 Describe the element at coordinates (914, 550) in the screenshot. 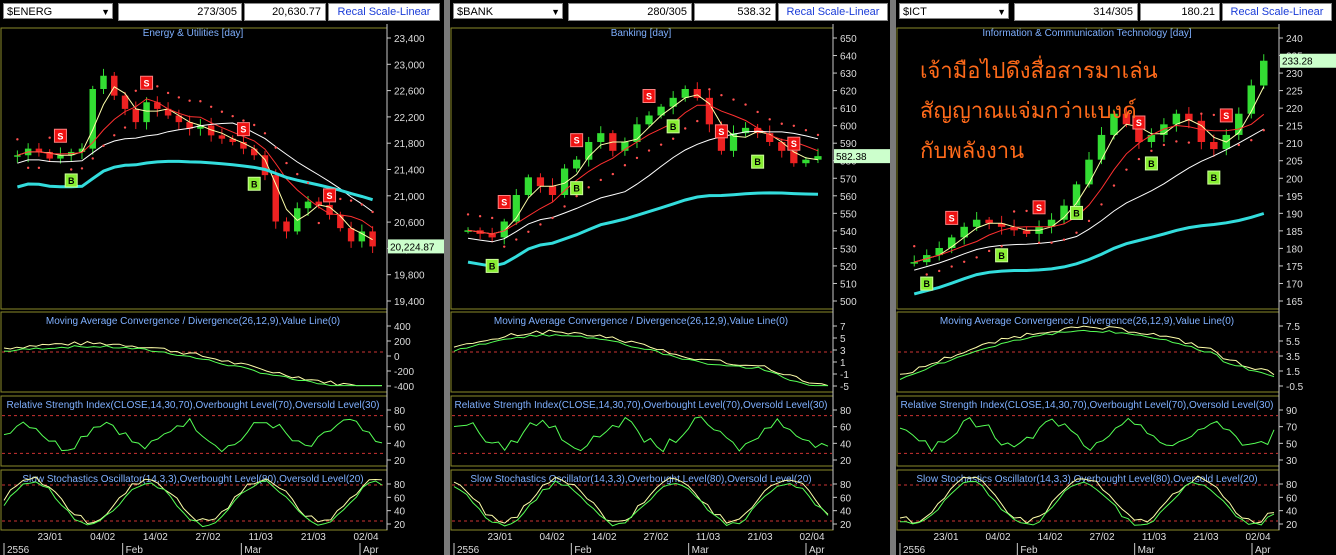

I see `month-label: 2556` at that location.